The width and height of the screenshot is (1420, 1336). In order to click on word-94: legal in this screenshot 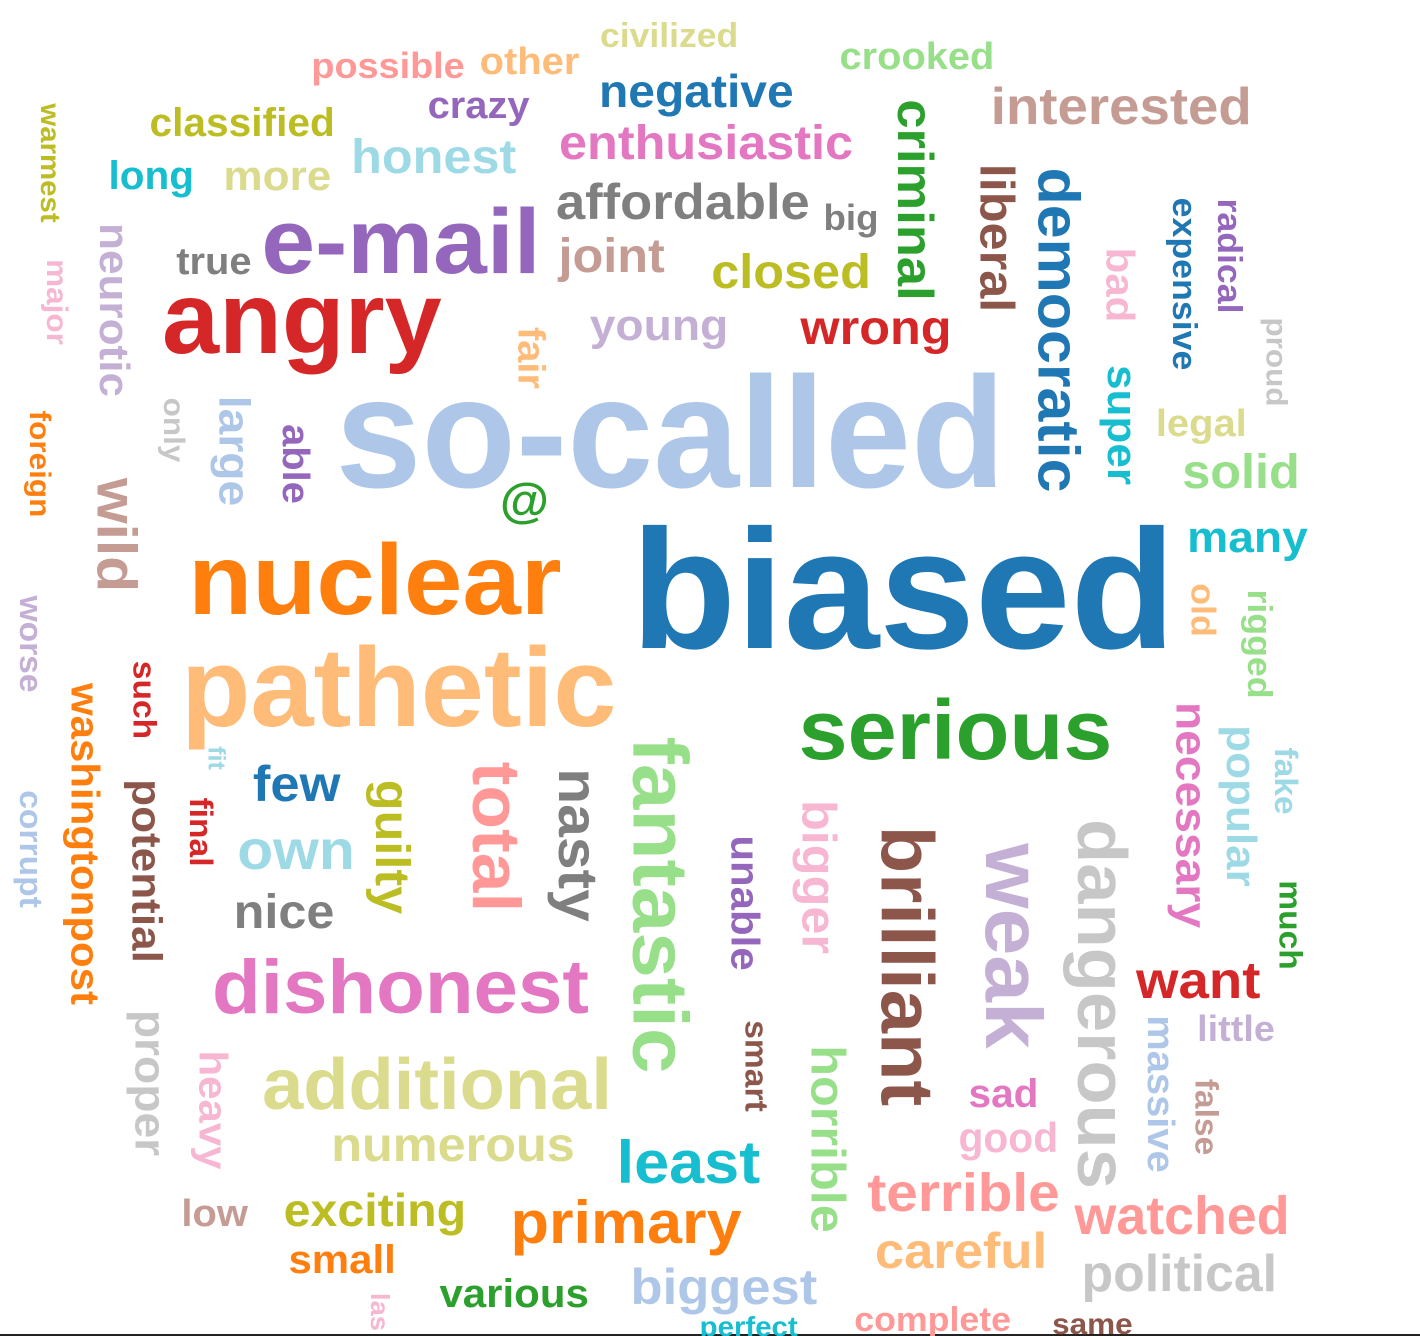, I will do `click(1201, 424)`.